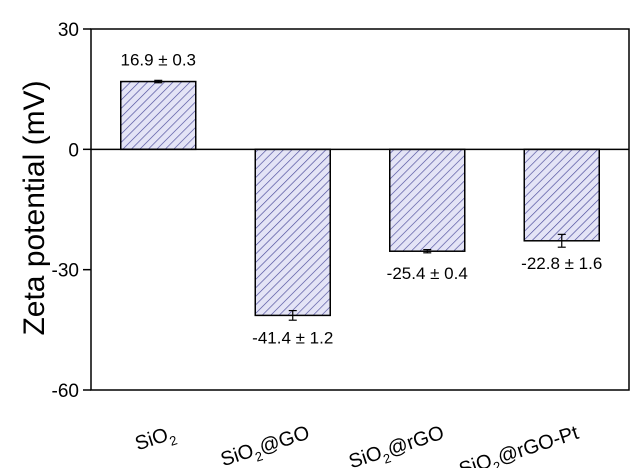  What do you see at coordinates (34, 207) in the screenshot?
I see `y-axis-title: Zeta potential (mV)` at bounding box center [34, 207].